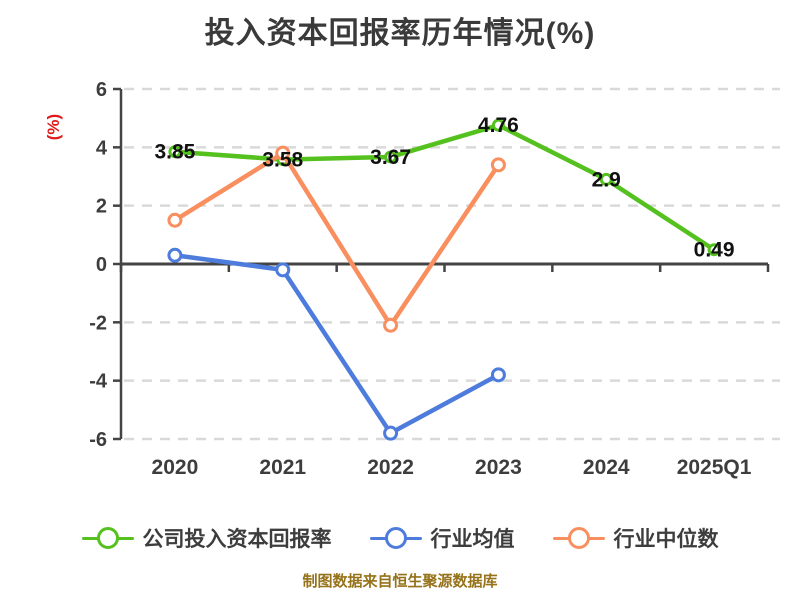 The width and height of the screenshot is (800, 600). Describe the element at coordinates (400, 33) in the screenshot. I see `chart-title: 投入资本回报率历年情况(%)` at that location.